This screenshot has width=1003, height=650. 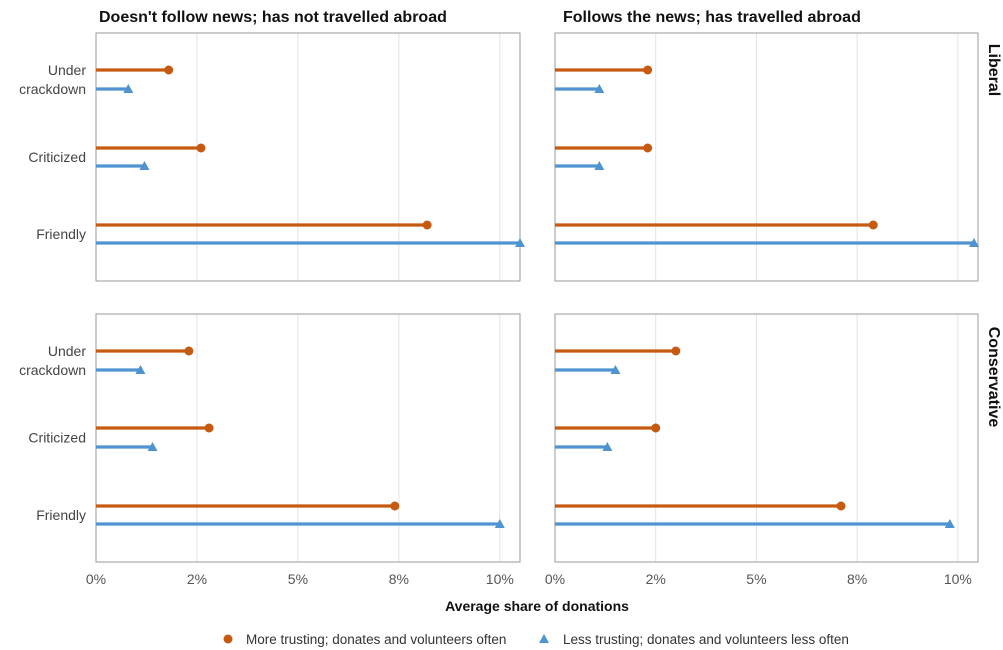 What do you see at coordinates (152, 446) in the screenshot?
I see `panel-conservative-col1-less-trusting-criticized-point` at bounding box center [152, 446].